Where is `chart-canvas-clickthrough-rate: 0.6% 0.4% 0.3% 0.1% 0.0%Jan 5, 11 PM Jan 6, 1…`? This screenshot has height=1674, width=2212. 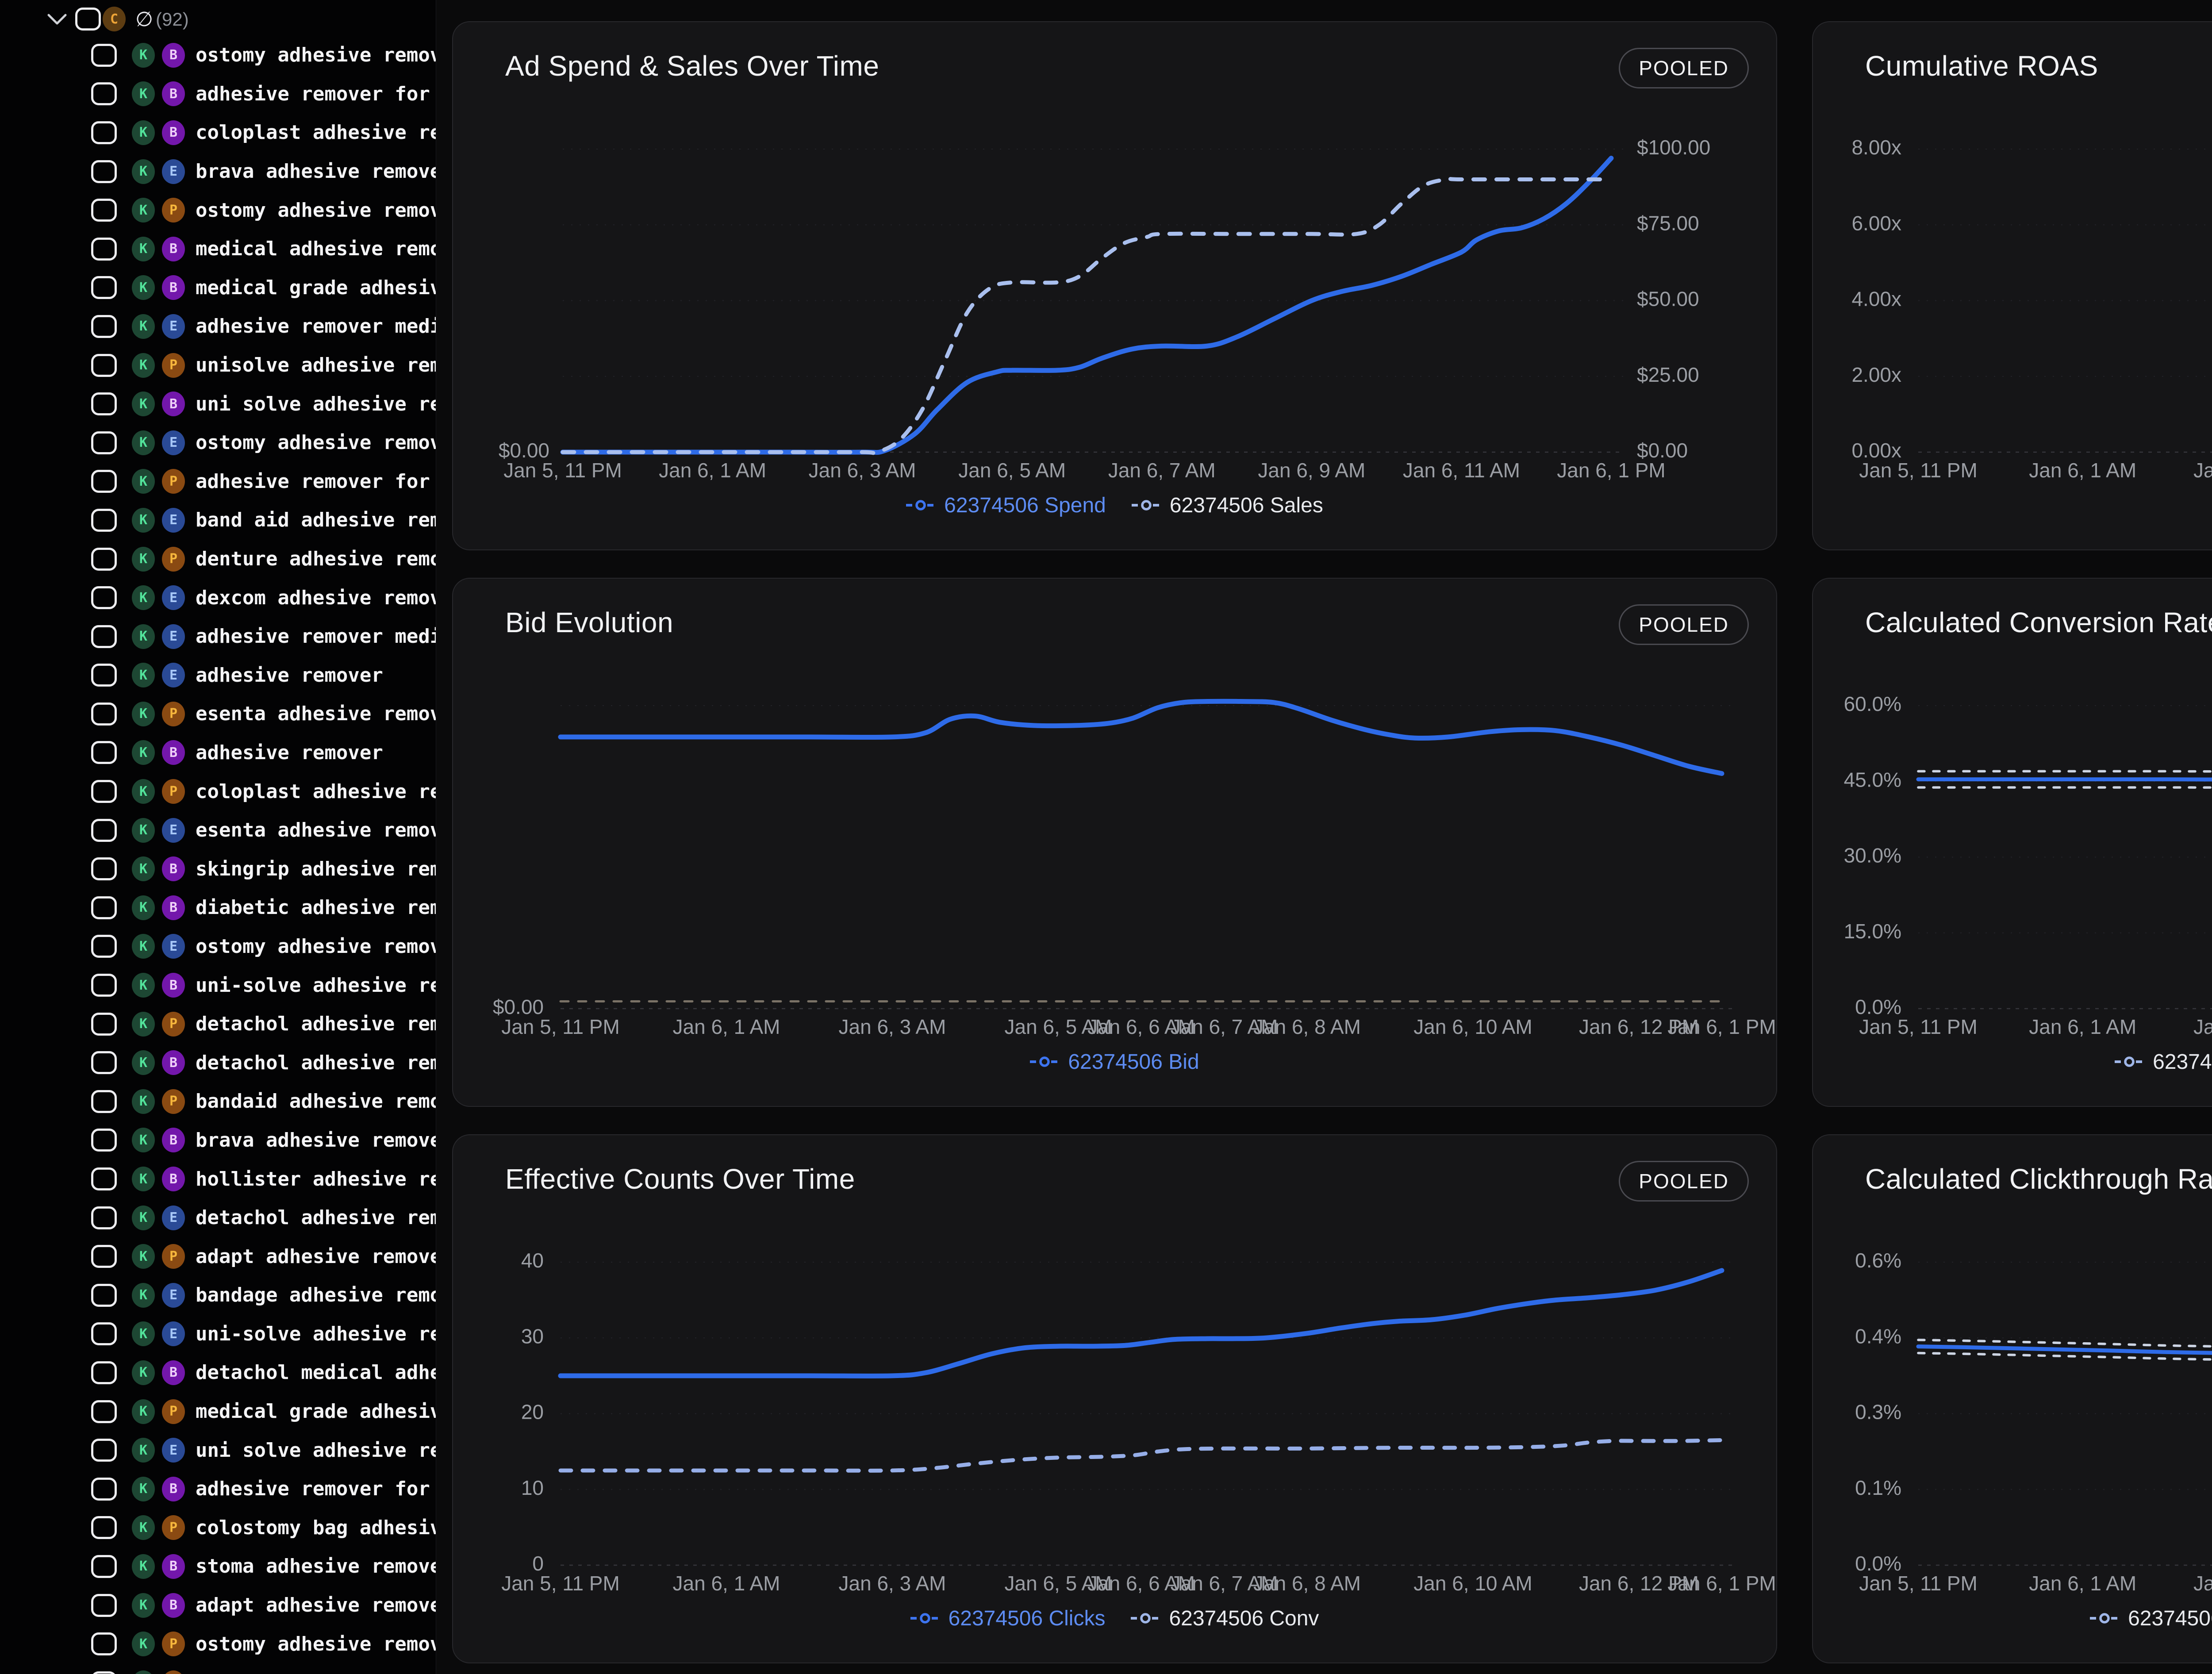 chart-canvas-clickthrough-rate: 0.6% 0.4% 0.3% 0.1% 0.0%Jan 5, 11 PM Jan 6, 1… is located at coordinates (2013, 1399).